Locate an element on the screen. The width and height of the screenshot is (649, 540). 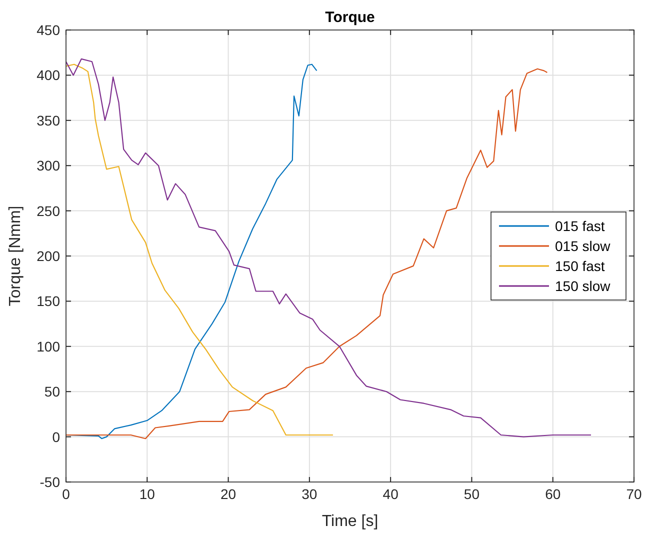
x-tick-label: 60 is located at coordinates (553, 494).